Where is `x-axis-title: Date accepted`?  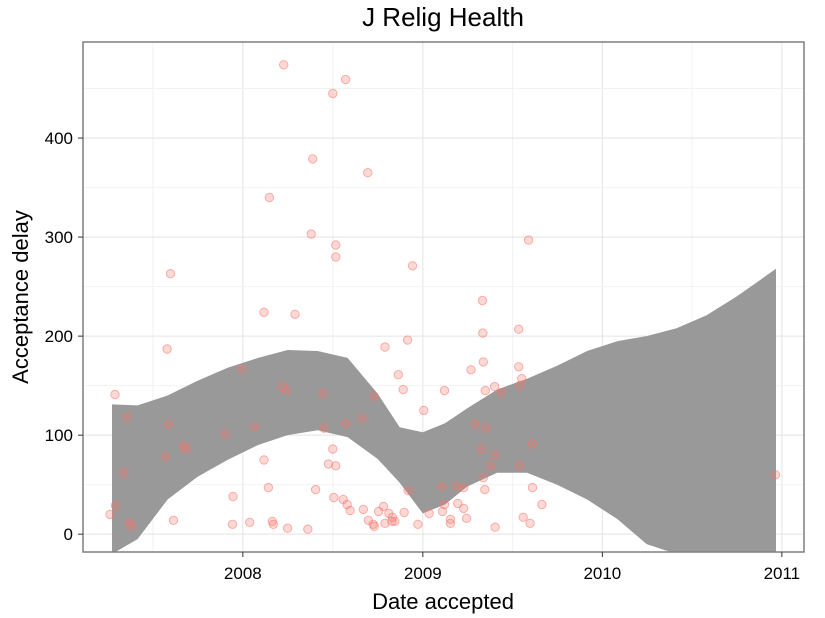
x-axis-title: Date accepted is located at coordinates (443, 601).